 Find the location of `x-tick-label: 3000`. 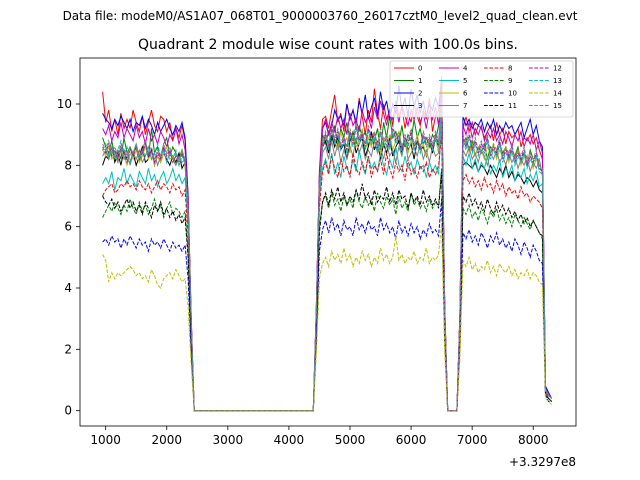

x-tick-label: 3000 is located at coordinates (228, 440).